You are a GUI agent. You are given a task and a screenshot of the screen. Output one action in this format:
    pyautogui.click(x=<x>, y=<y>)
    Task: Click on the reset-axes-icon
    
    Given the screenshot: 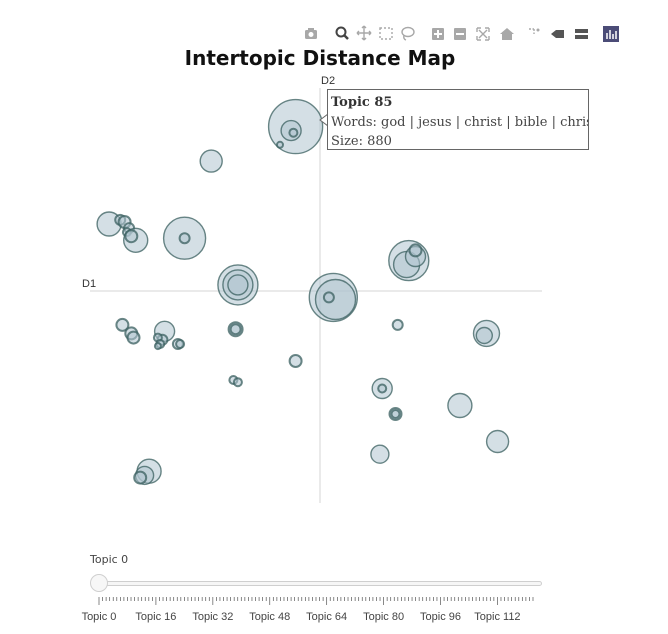 What is the action you would take?
    pyautogui.click(x=507, y=34)
    